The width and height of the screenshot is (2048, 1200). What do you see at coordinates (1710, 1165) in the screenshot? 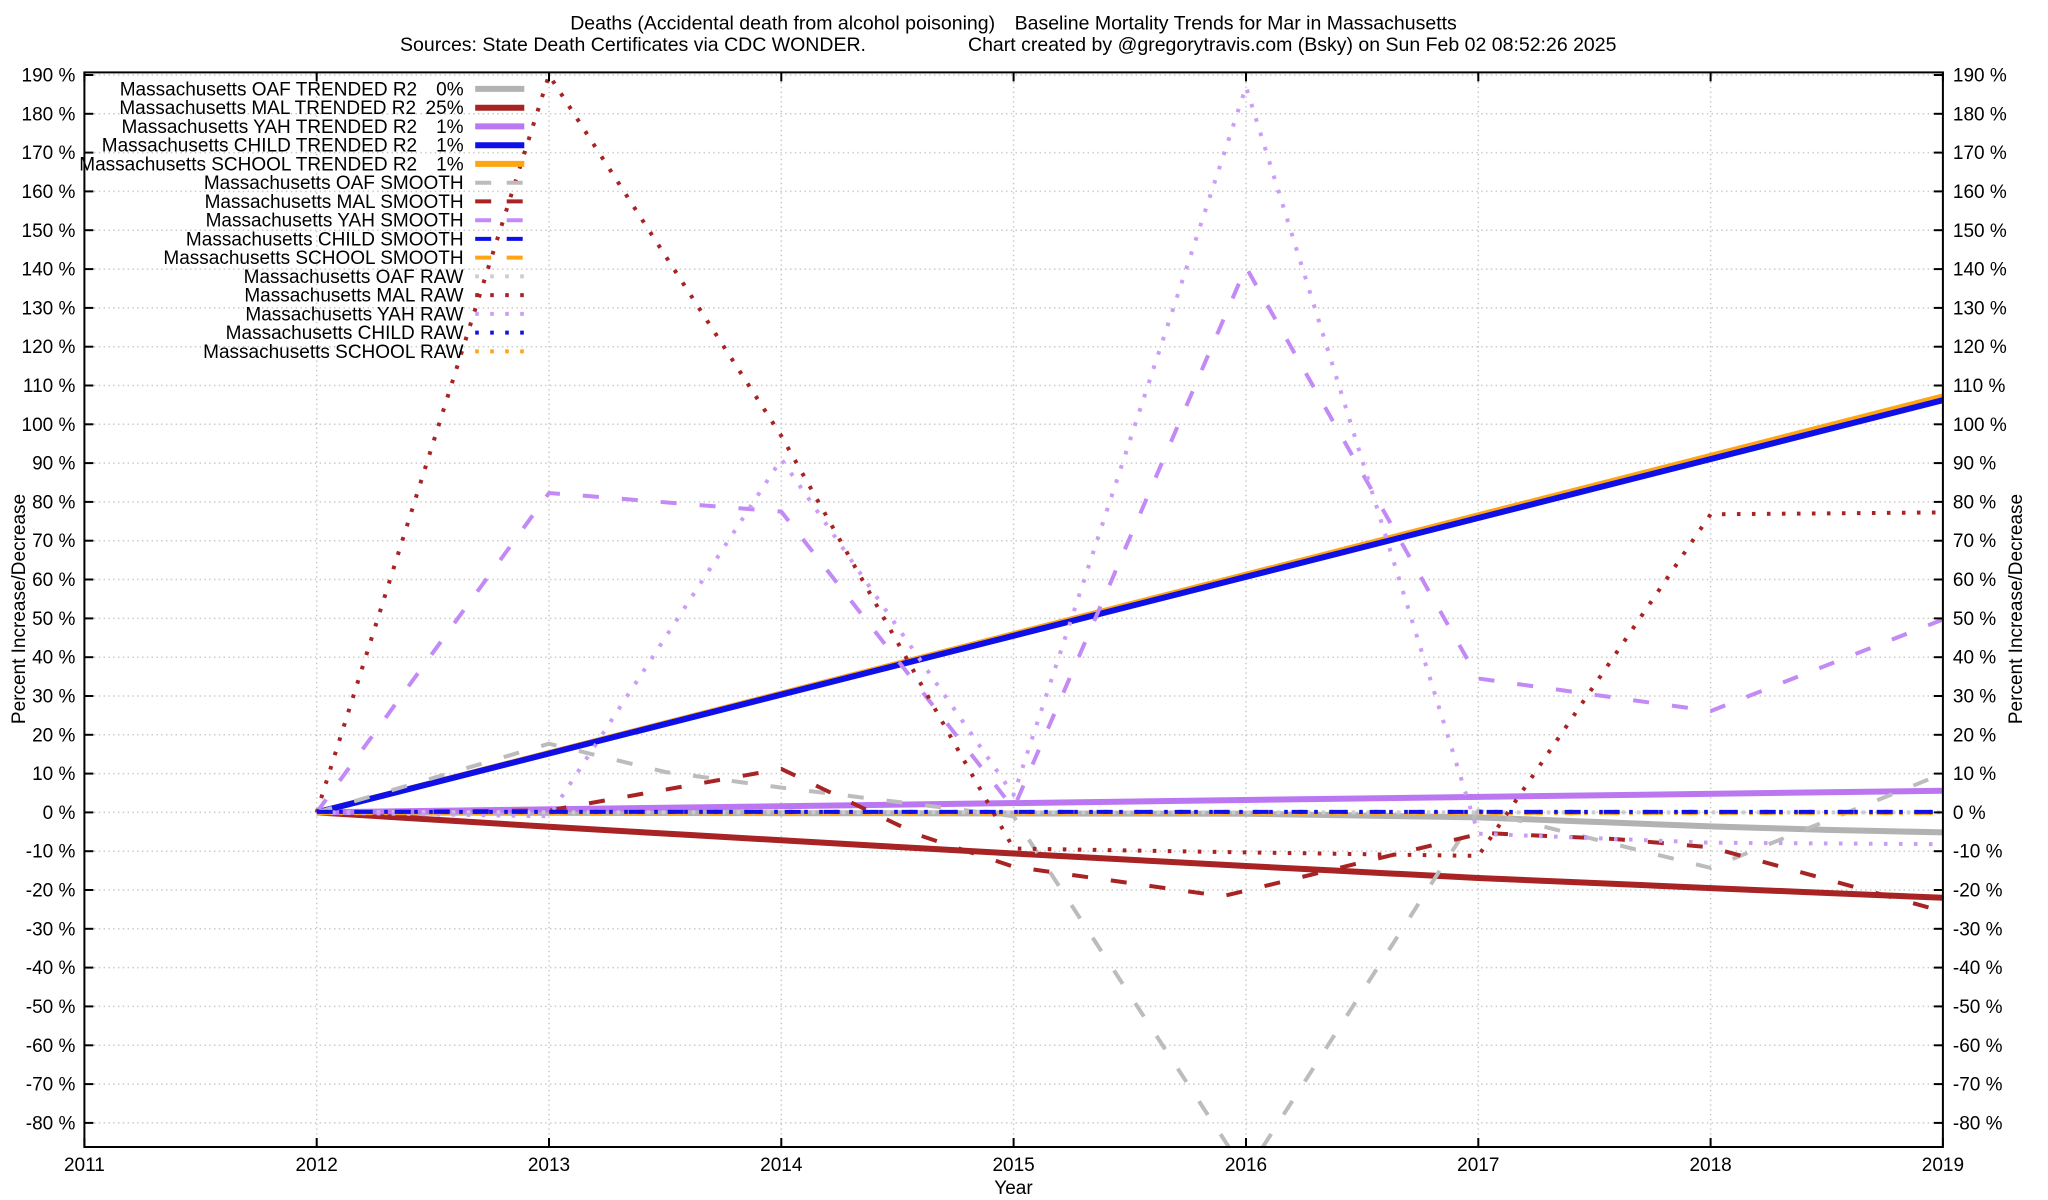
I see `svg-text: 2018` at bounding box center [1710, 1165].